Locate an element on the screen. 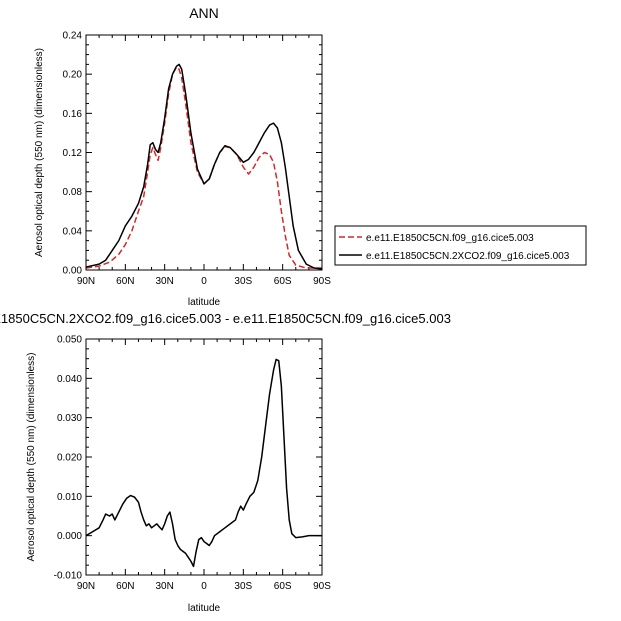  legend-box is located at coordinates (460, 245).